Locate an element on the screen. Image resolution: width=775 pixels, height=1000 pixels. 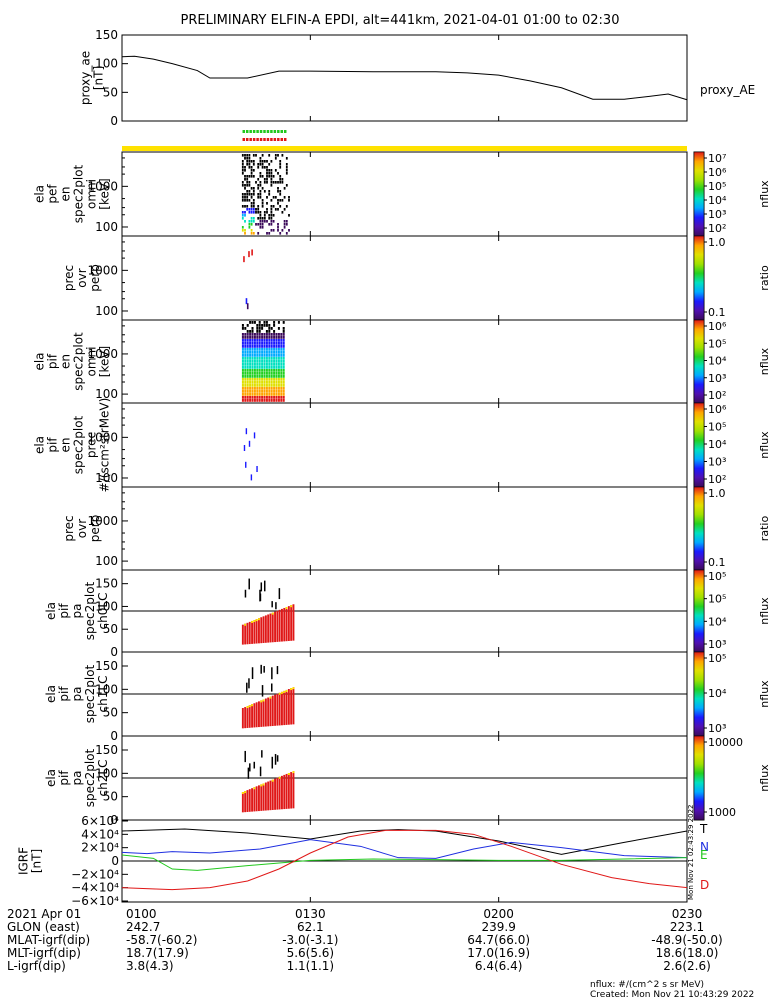
y-axis-label-line: en is located at coordinates (66, 445).